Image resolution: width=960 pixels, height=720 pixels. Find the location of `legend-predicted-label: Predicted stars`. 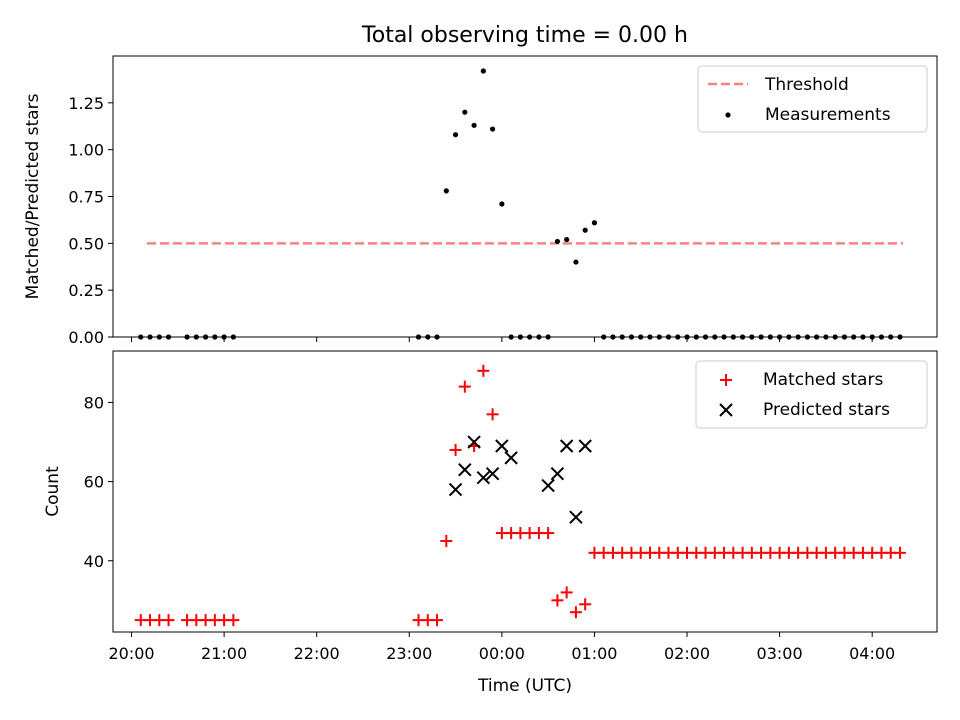

legend-predicted-label: Predicted stars is located at coordinates (826, 410).